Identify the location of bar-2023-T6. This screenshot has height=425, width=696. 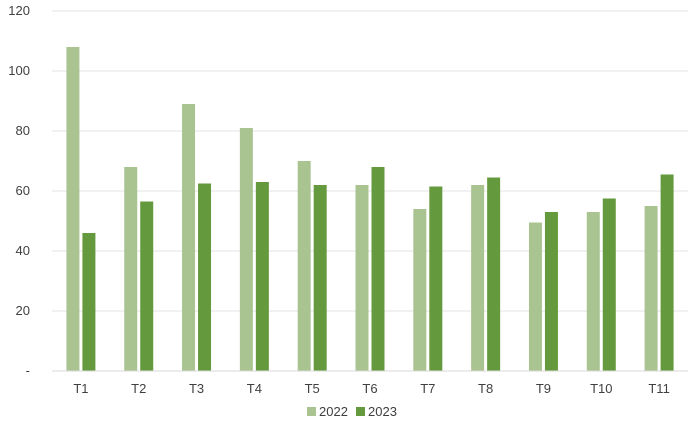
(378, 269).